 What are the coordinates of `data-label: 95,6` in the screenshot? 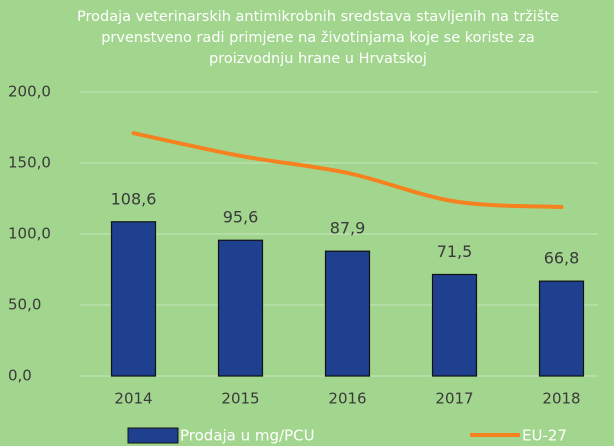 It's located at (241, 217).